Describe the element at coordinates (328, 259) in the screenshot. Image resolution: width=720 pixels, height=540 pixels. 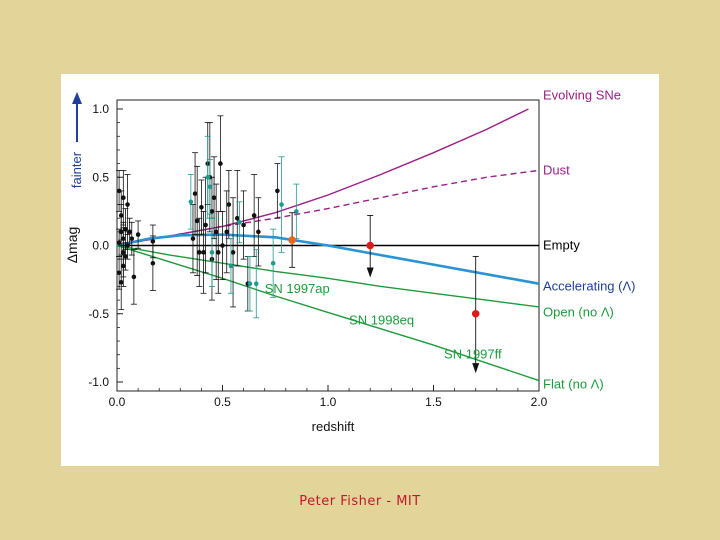
I see `curve-accelerating` at that location.